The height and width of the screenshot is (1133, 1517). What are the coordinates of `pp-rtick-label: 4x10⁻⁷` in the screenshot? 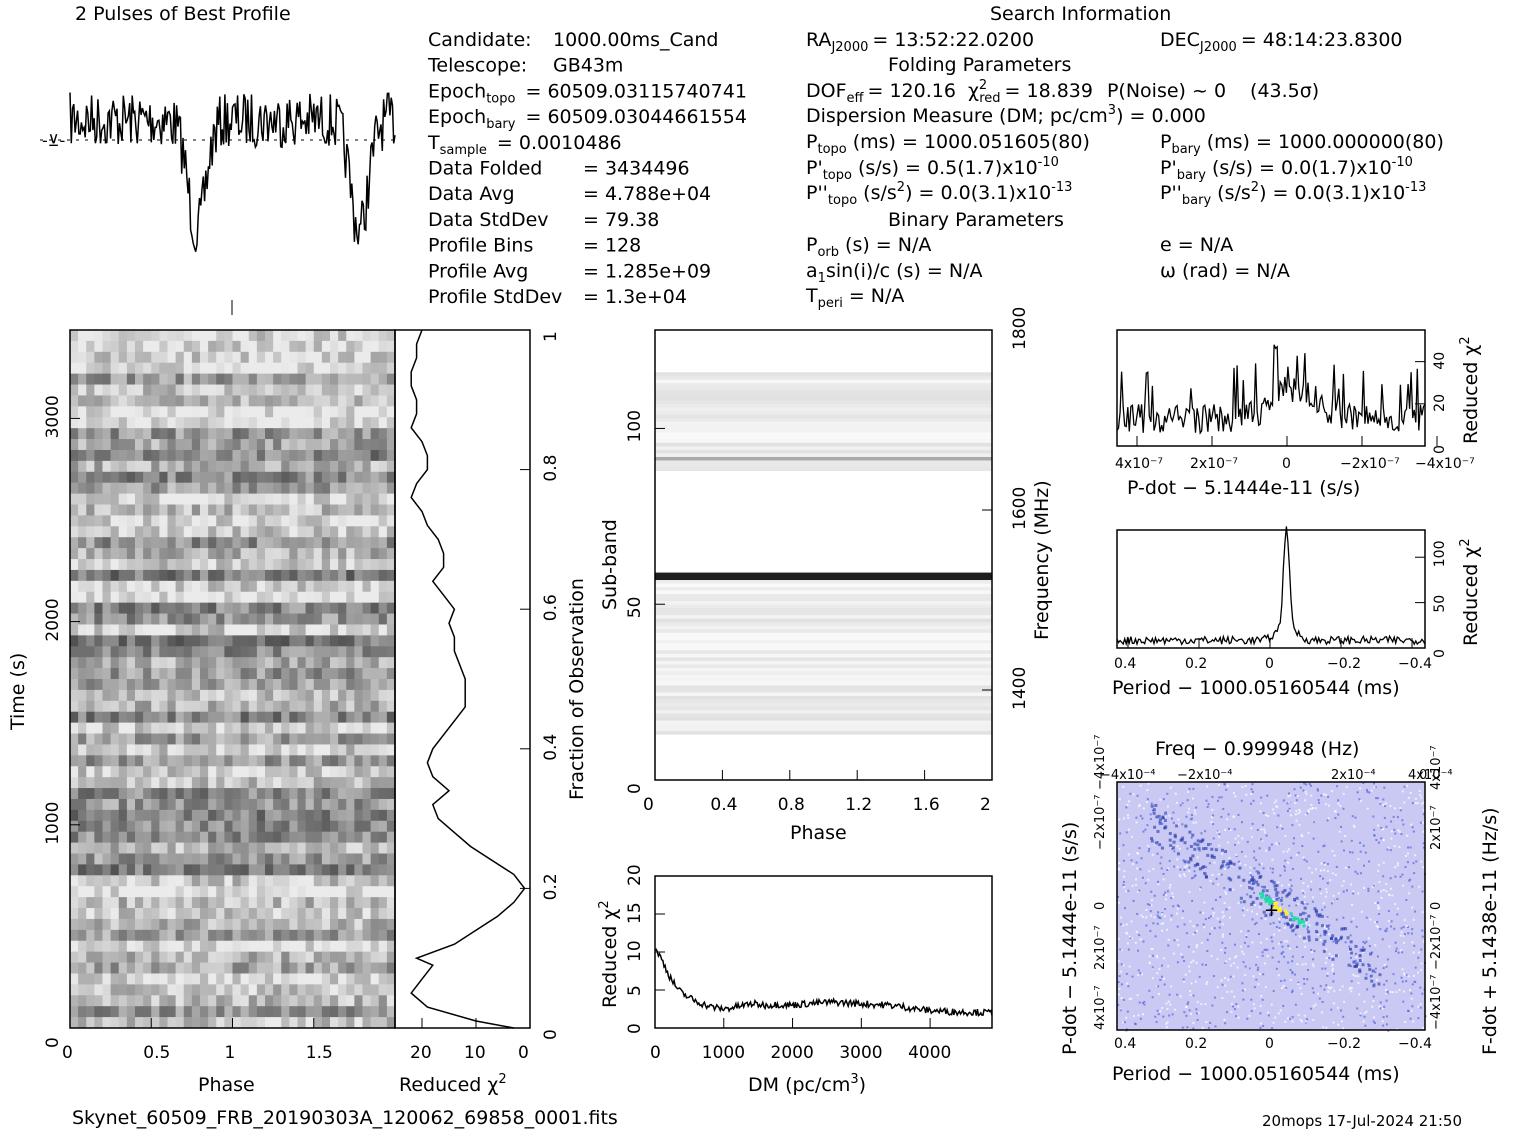 It's located at (1436, 767).